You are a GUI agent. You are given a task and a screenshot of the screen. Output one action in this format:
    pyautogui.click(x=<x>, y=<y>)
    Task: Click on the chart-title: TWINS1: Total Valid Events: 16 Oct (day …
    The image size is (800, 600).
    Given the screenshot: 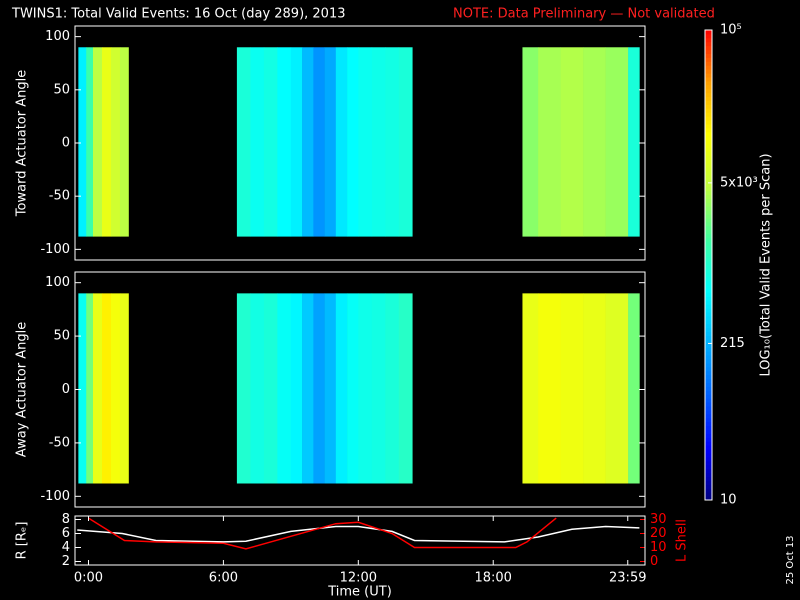 What is the action you would take?
    pyautogui.click(x=178, y=14)
    